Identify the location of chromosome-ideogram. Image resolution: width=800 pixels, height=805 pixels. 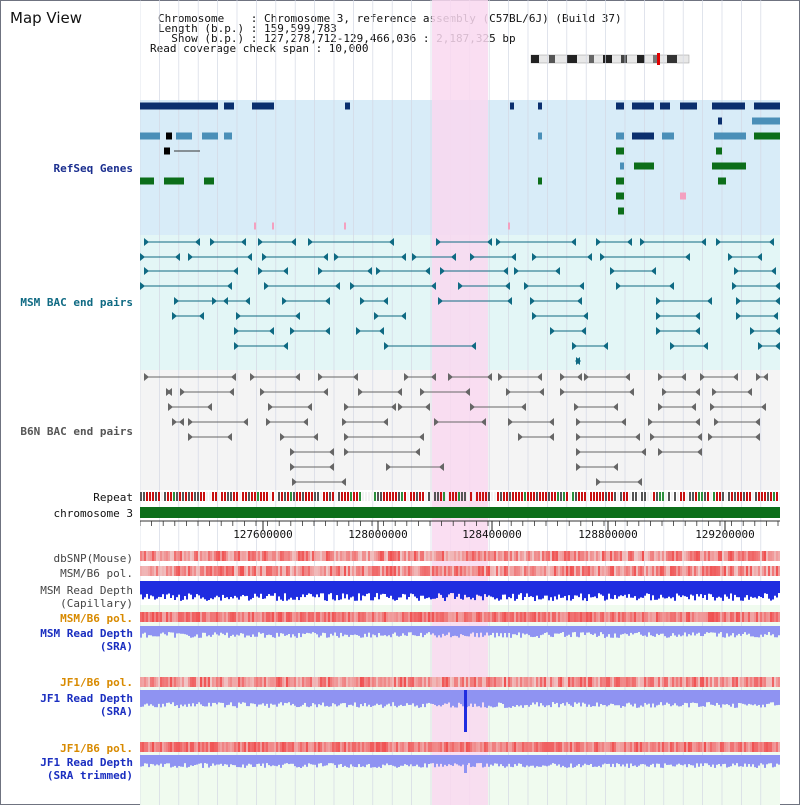
(610, 59).